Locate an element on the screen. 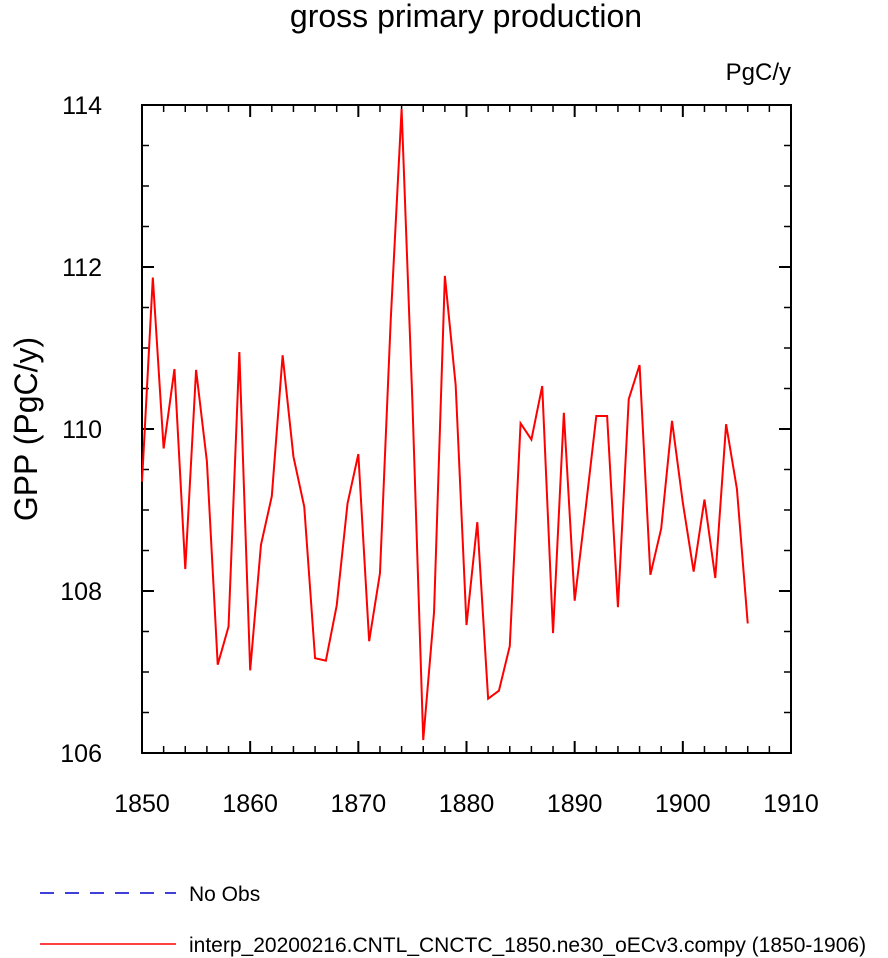 The width and height of the screenshot is (888, 958). x-tick-label: 1900 is located at coordinates (683, 804).